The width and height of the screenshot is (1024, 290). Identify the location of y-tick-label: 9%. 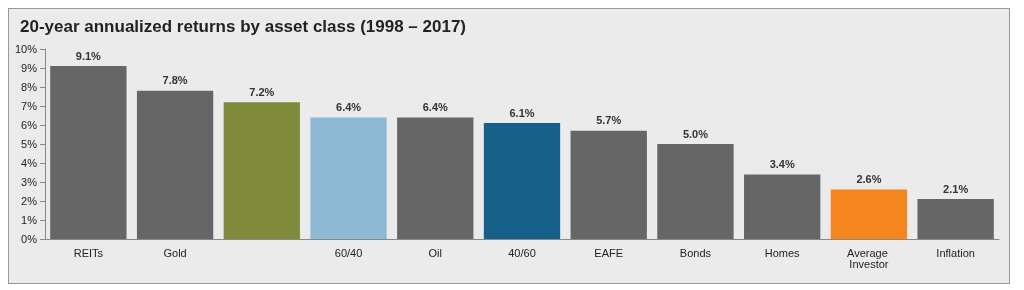
(29, 68).